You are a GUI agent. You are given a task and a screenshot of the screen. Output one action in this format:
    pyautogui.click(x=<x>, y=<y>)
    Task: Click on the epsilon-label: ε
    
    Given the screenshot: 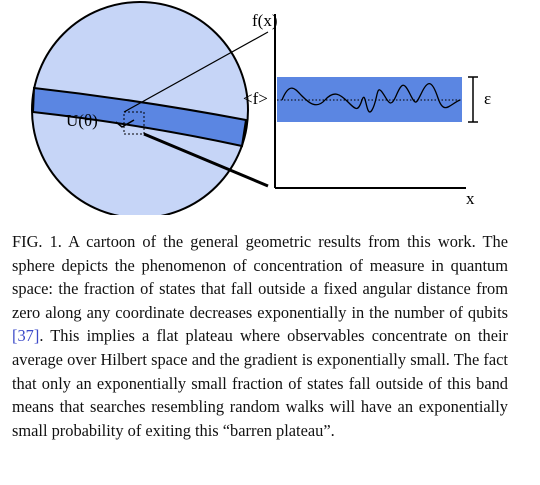 What is the action you would take?
    pyautogui.click(x=487, y=98)
    